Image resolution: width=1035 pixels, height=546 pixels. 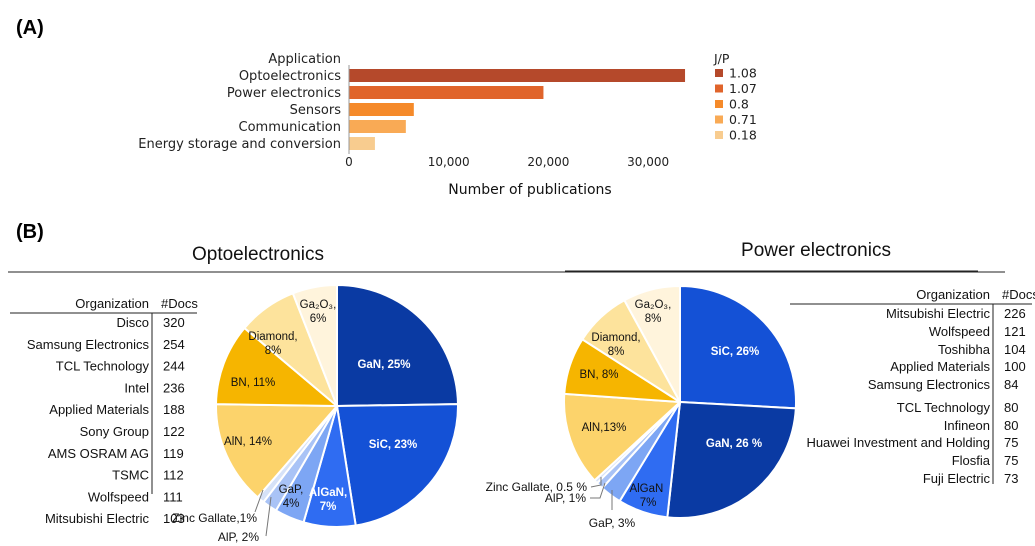 I want to click on x-tick-label: 0, so click(x=349, y=162).